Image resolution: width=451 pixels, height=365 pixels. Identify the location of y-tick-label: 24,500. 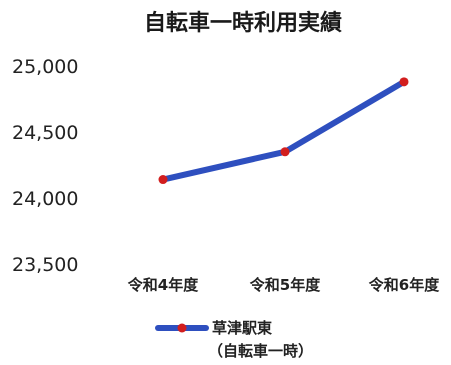
(45, 133).